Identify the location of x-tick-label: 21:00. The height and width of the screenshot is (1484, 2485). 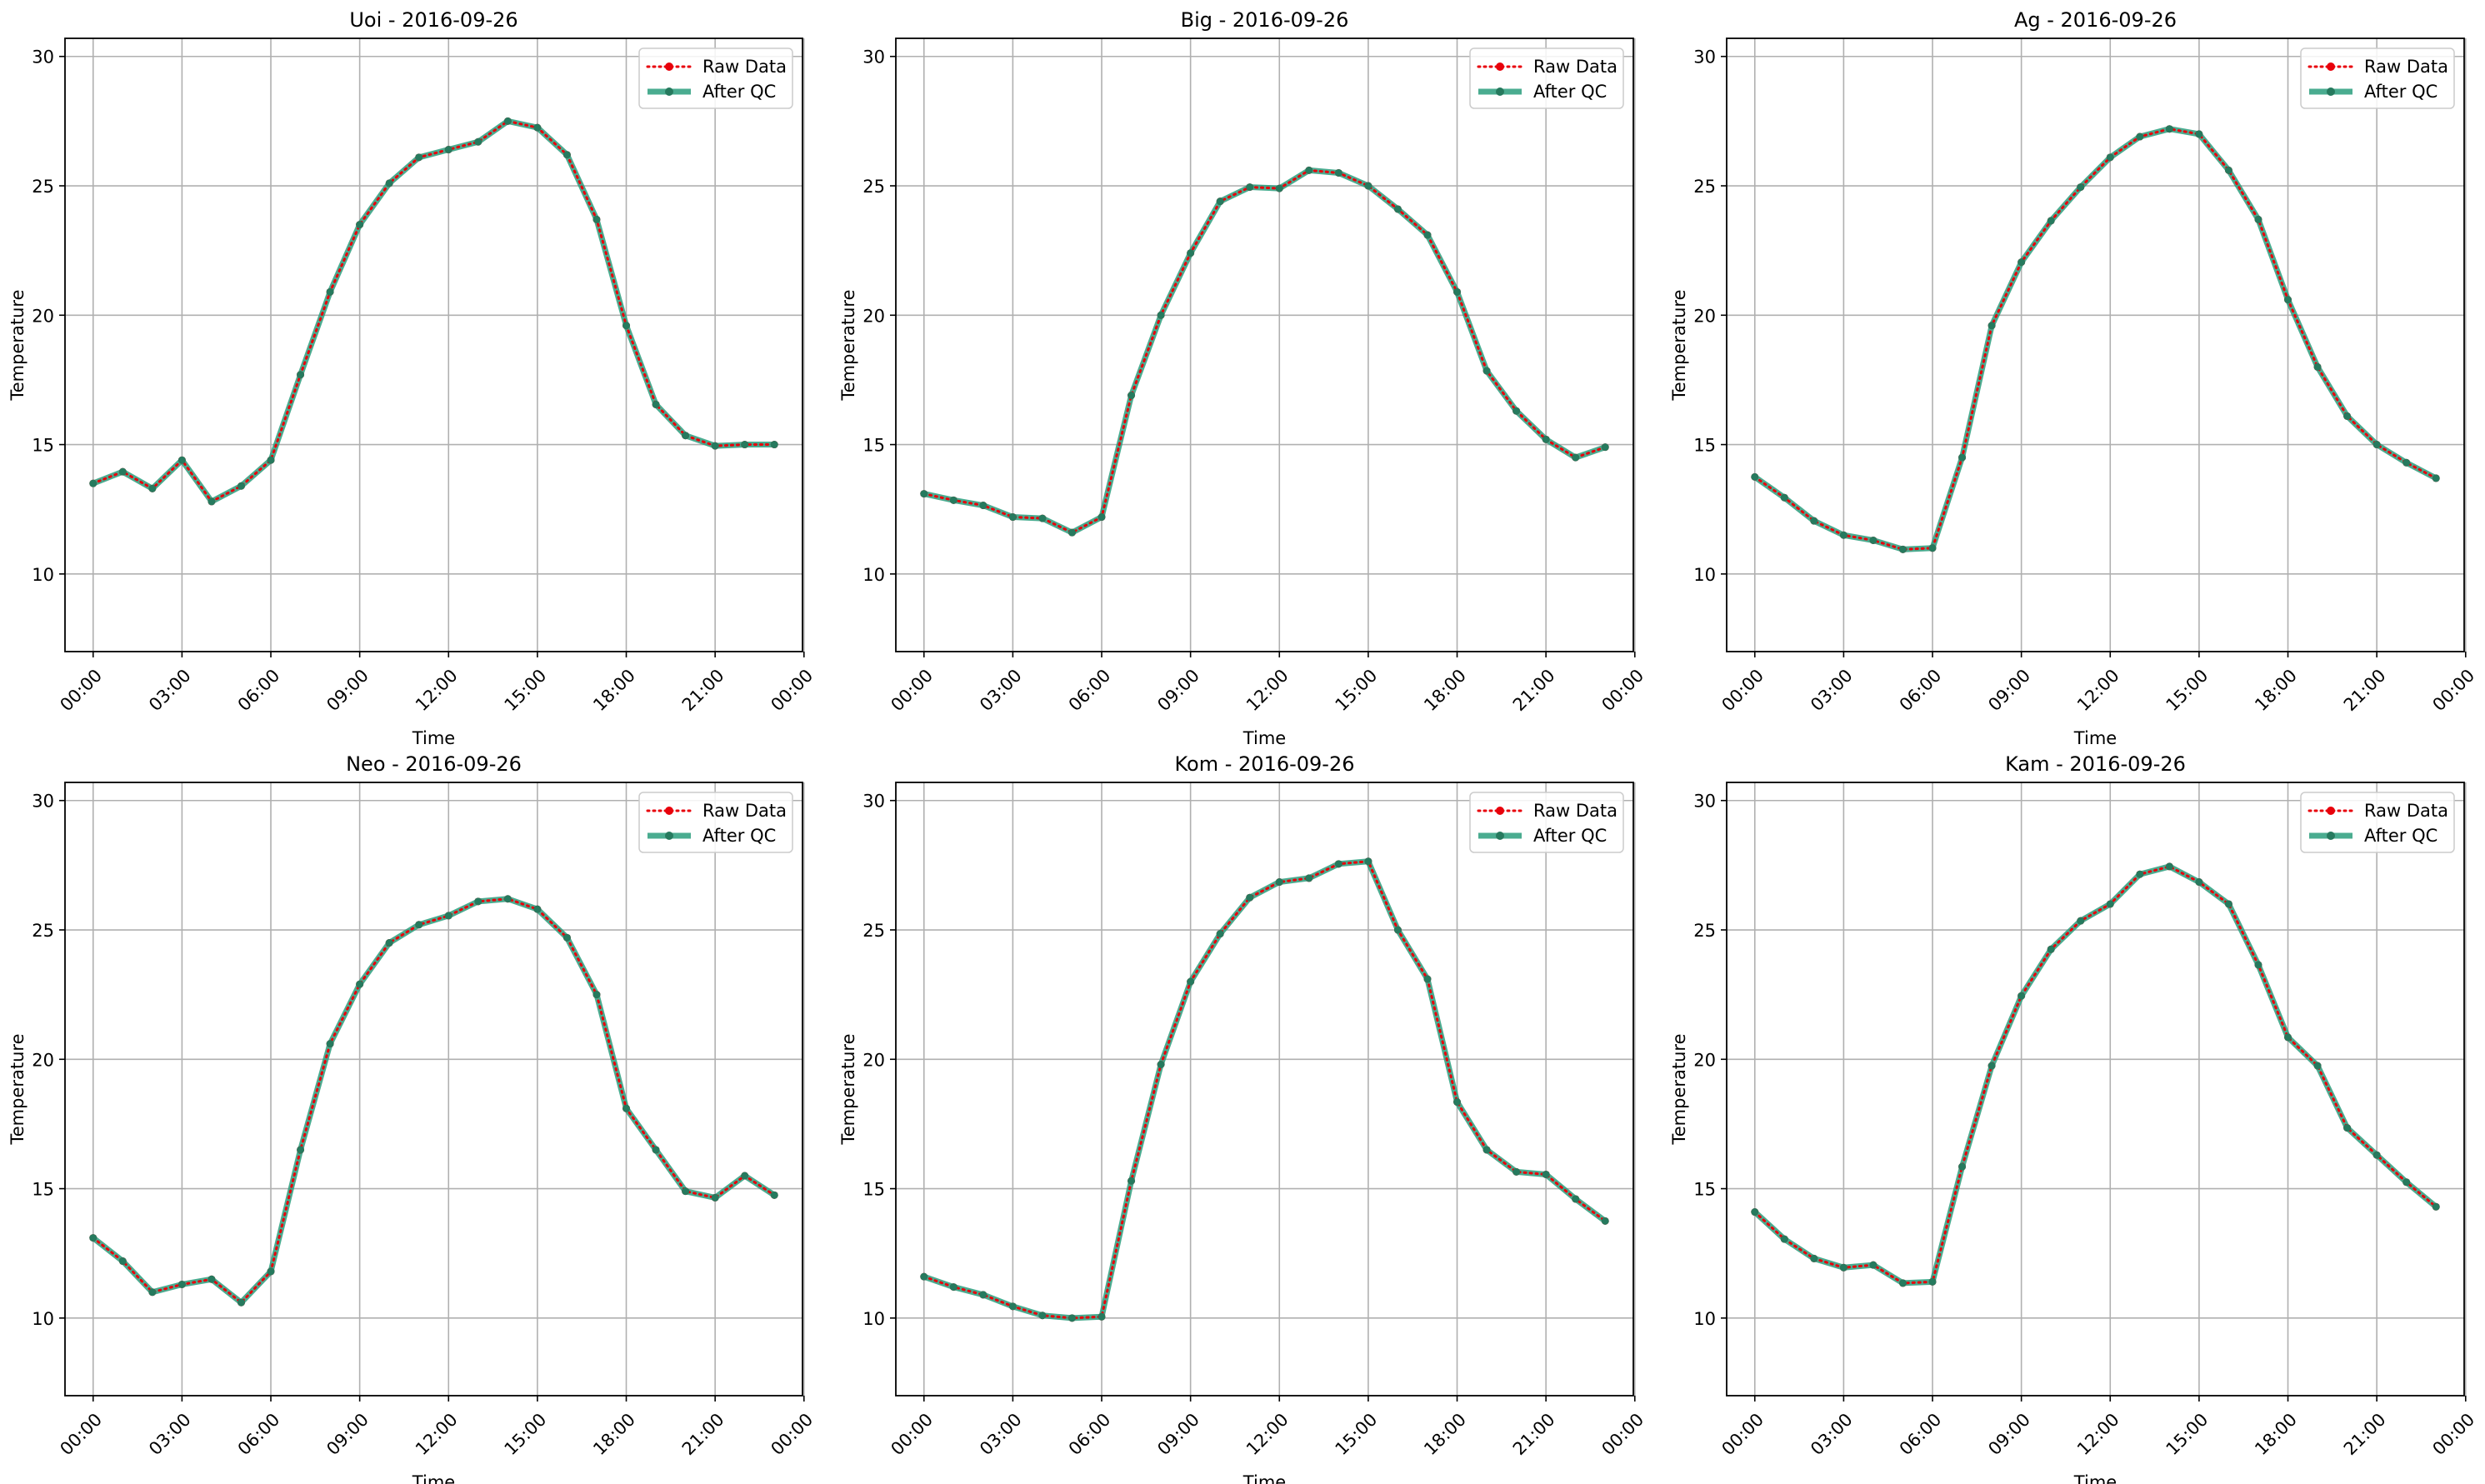
(2365, 1434).